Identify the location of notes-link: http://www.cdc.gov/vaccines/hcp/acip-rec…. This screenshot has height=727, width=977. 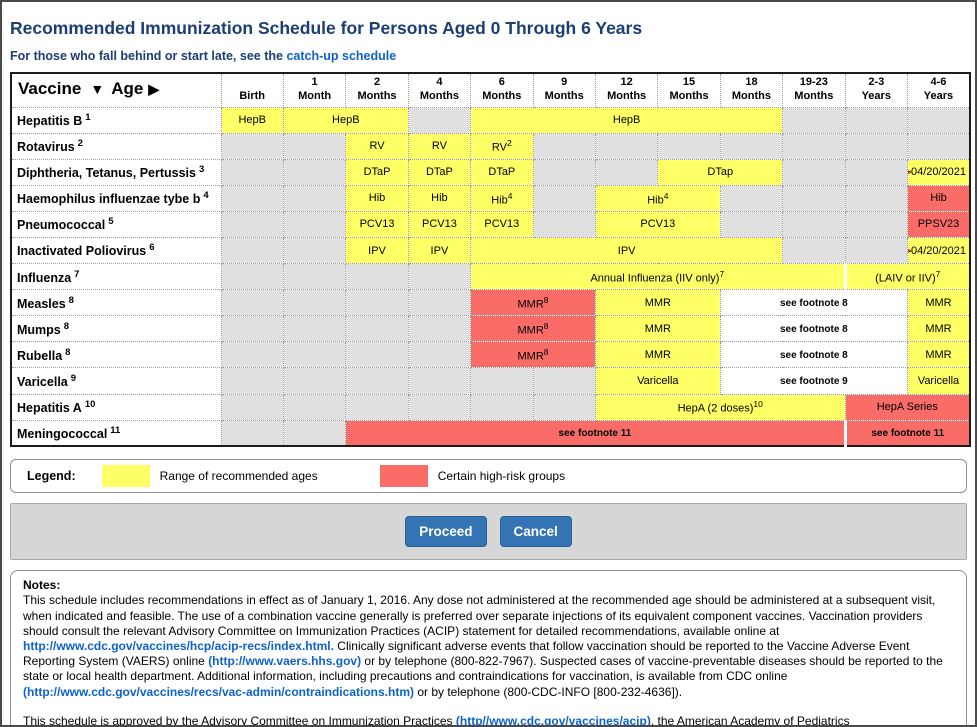
(178, 646).